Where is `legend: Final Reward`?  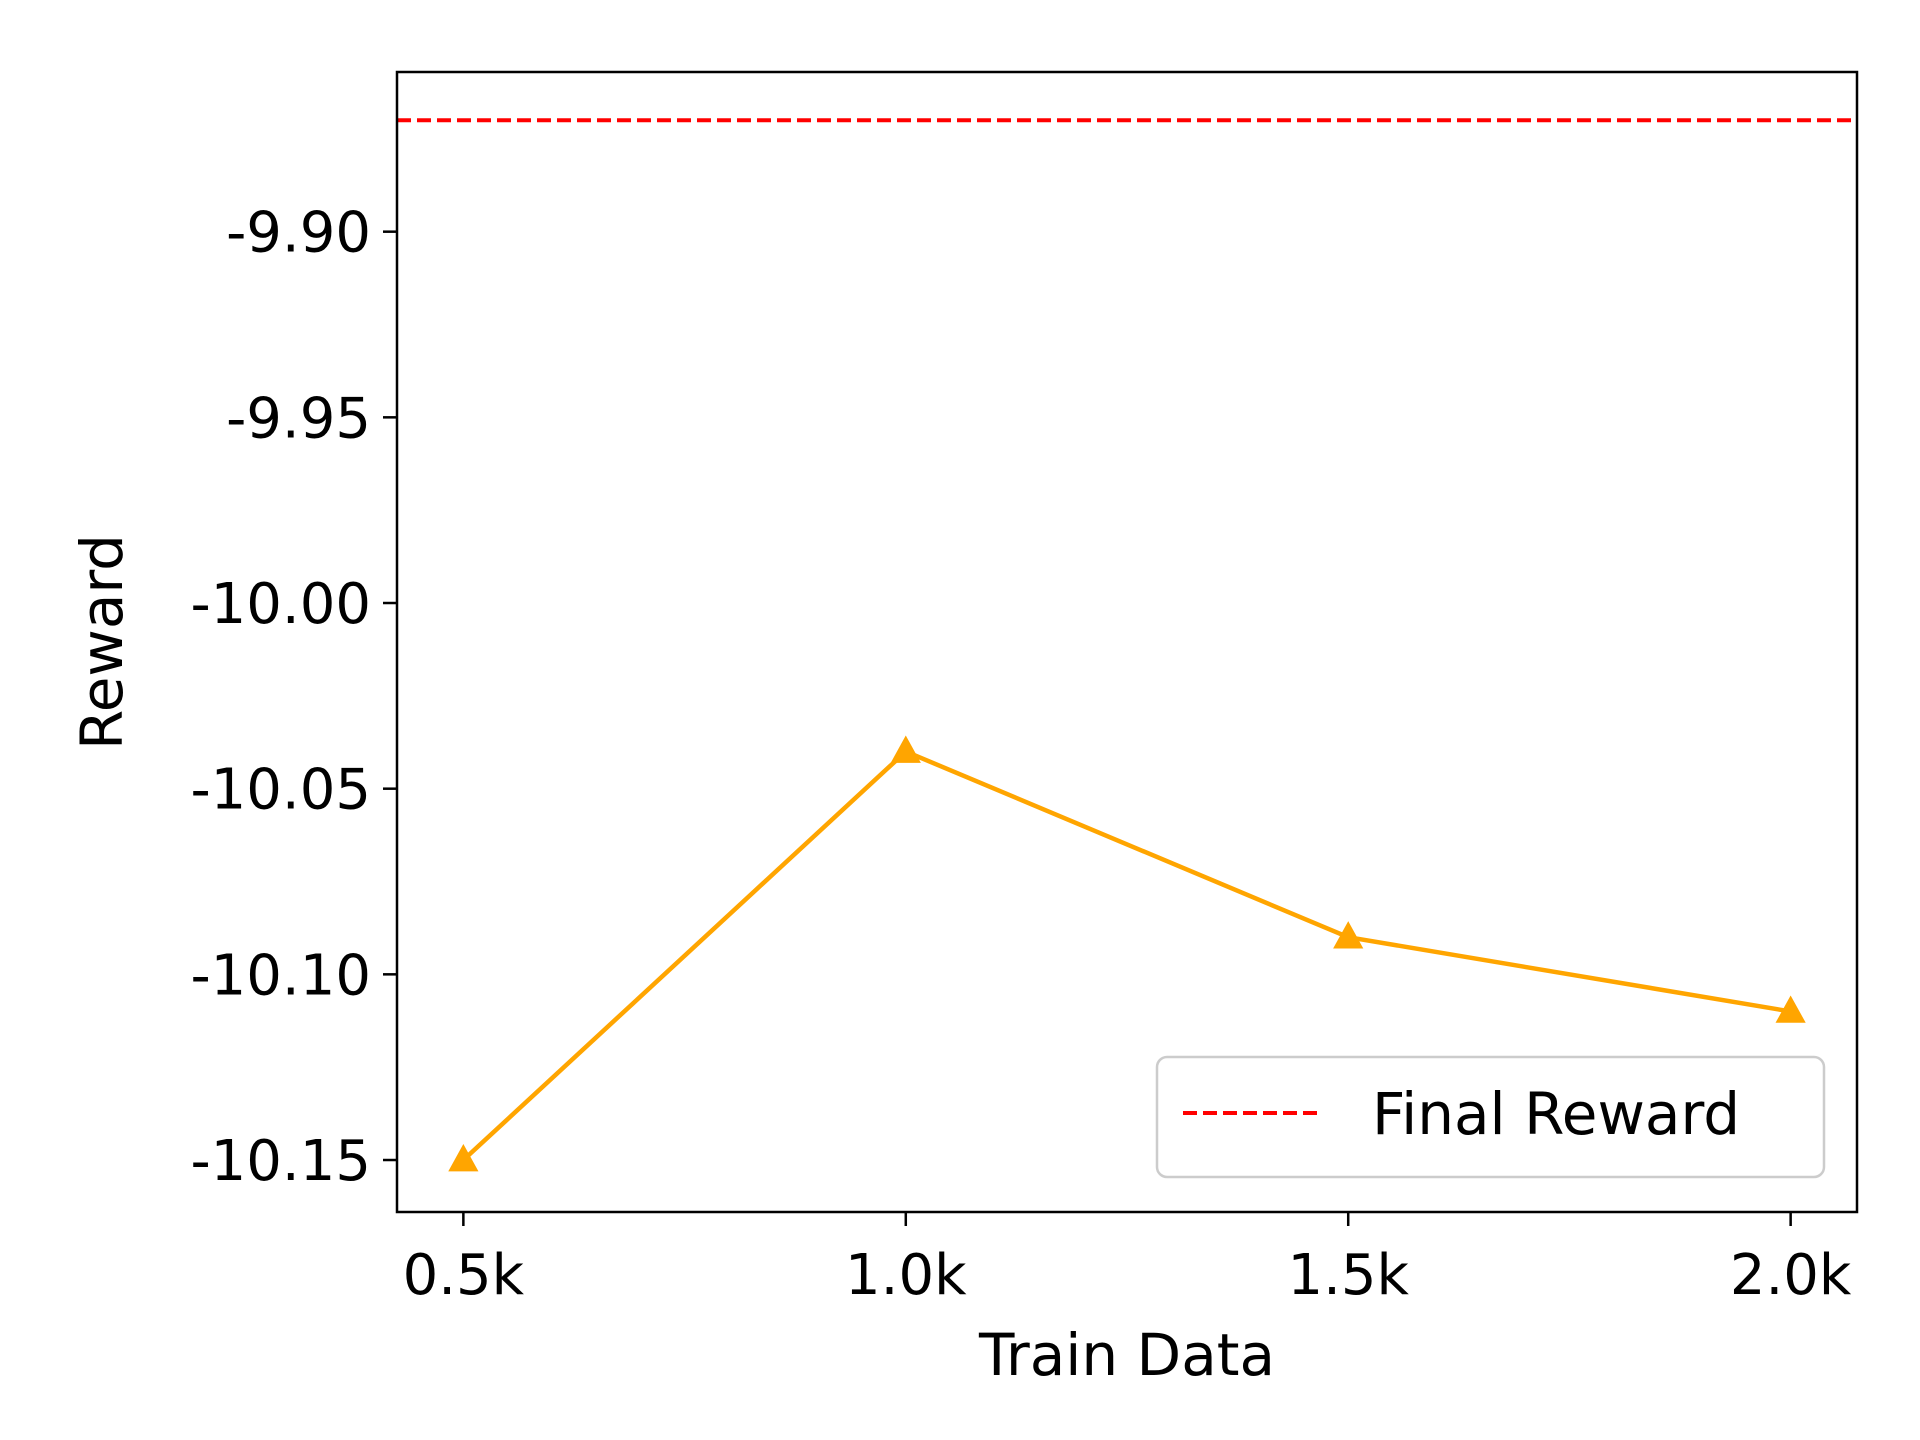
legend: Final Reward is located at coordinates (1490, 1117).